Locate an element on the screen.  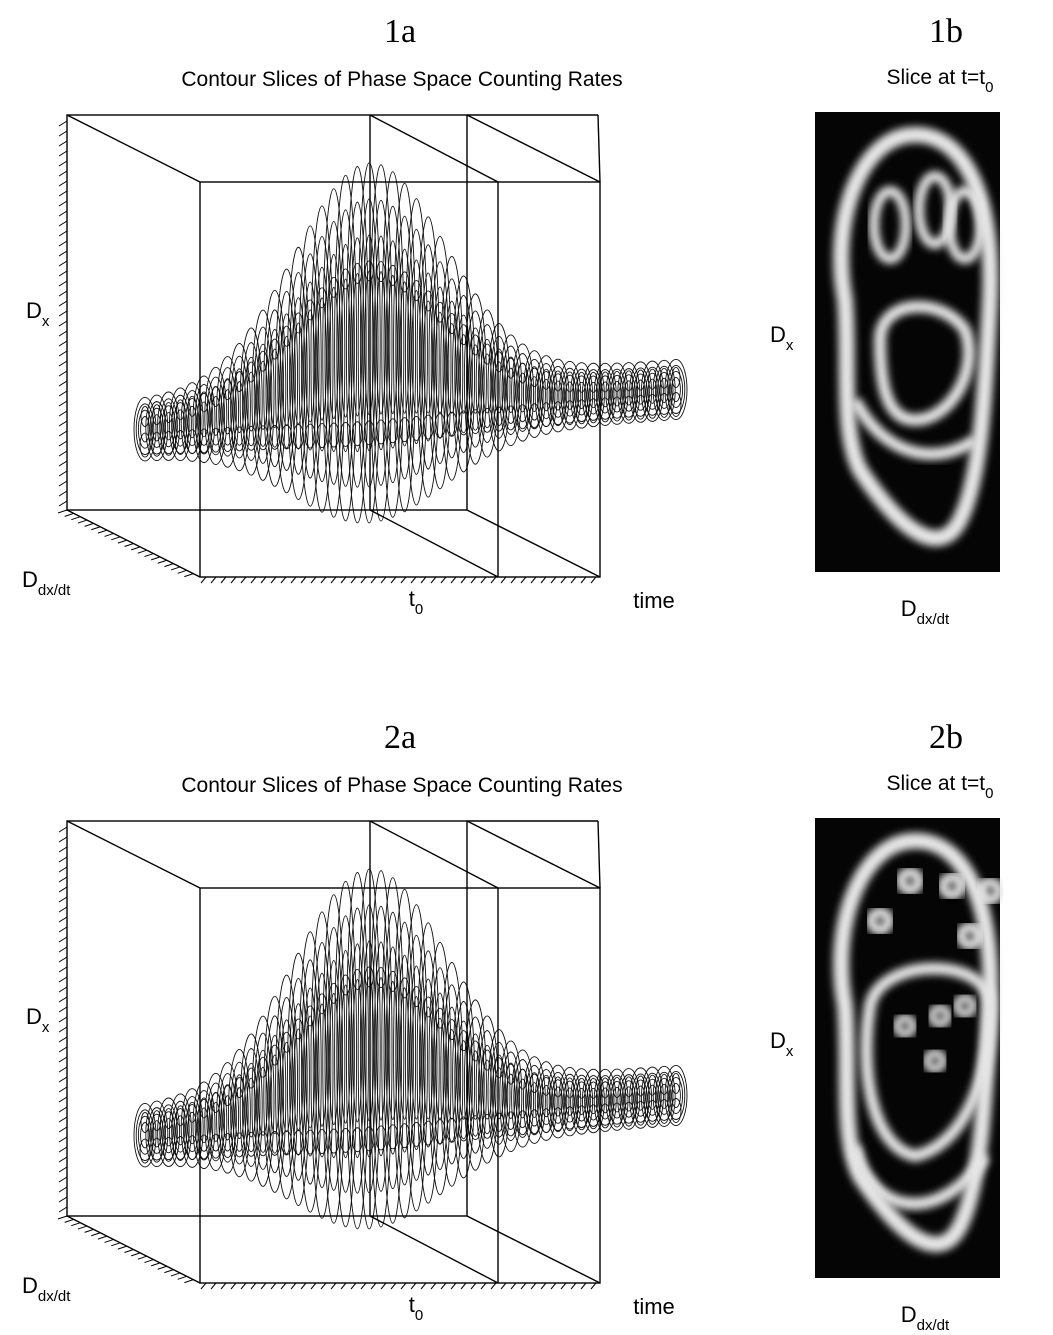
spot is located at coordinates (905, 1026).